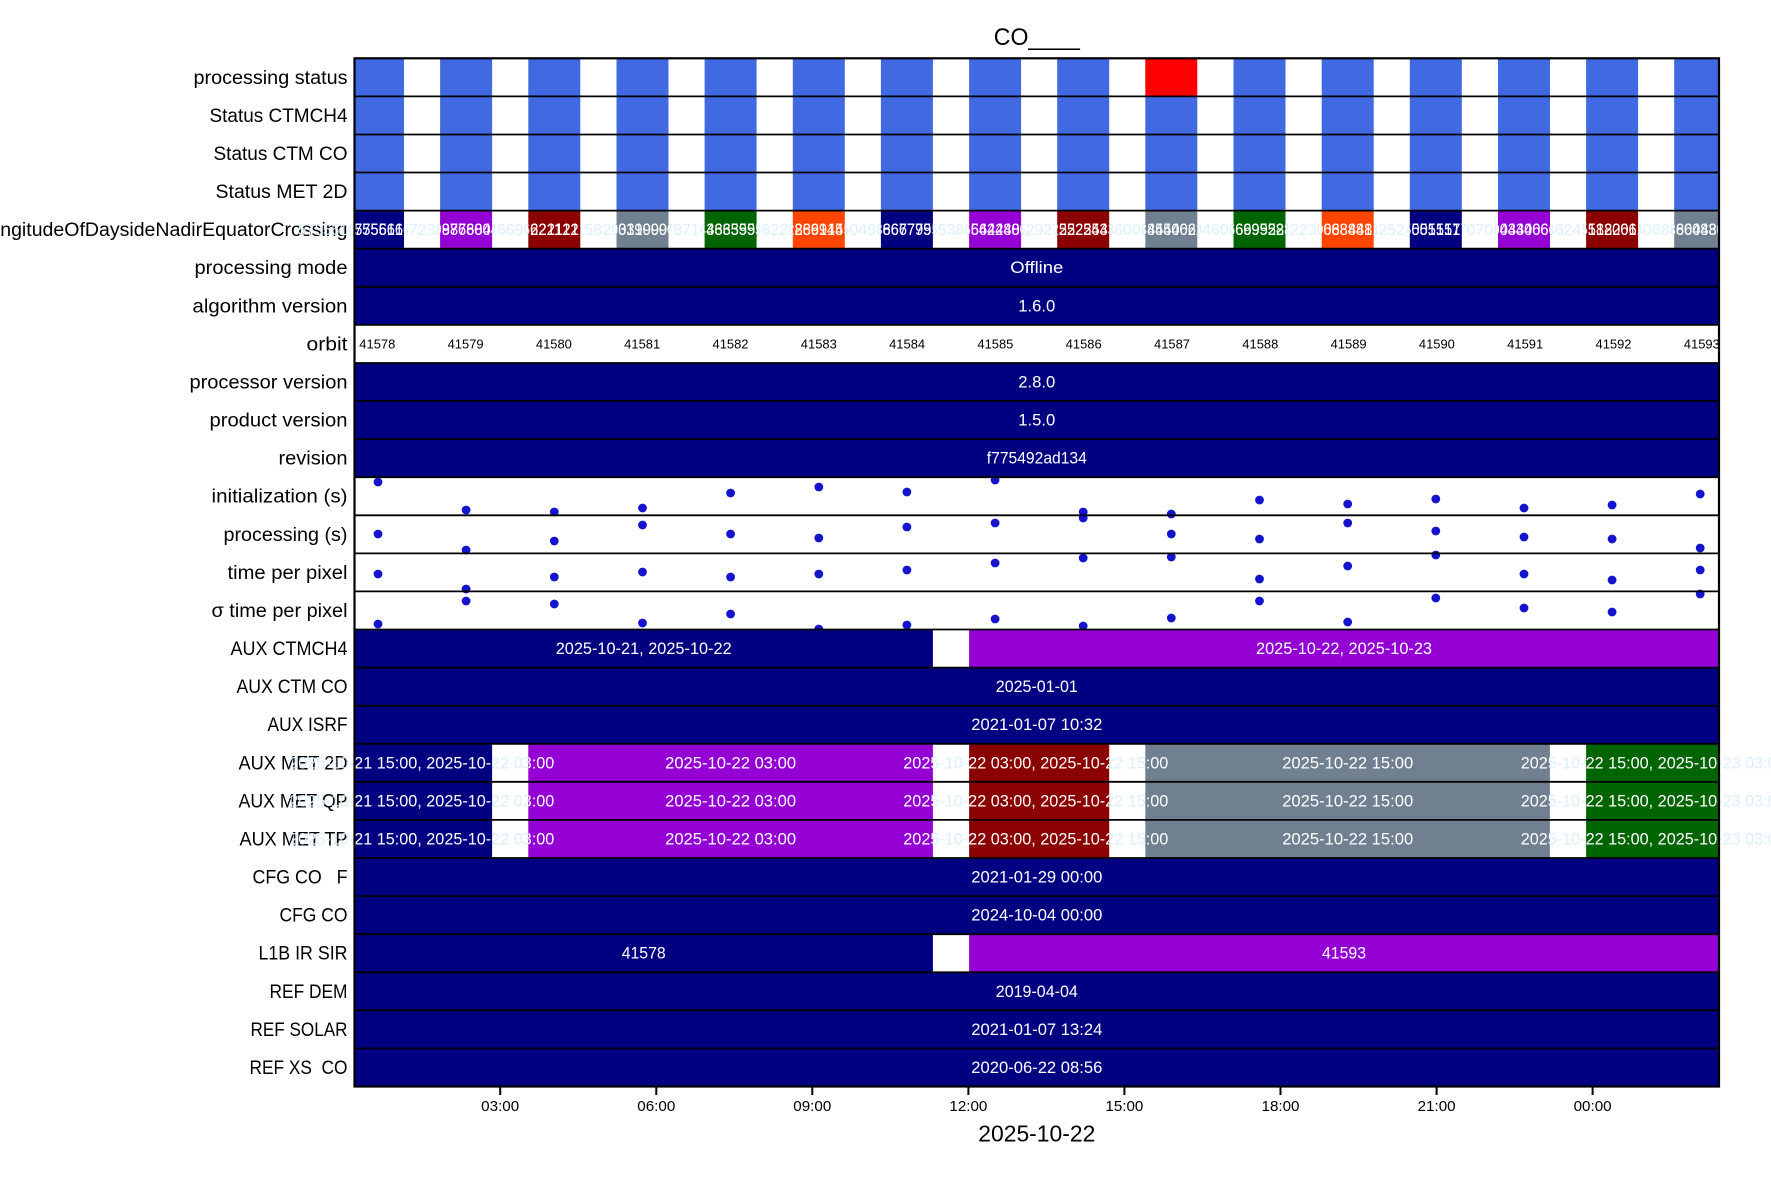 The width and height of the screenshot is (1771, 1186). I want to click on svg-text: 2021-01-29 00:00, so click(1036, 878).